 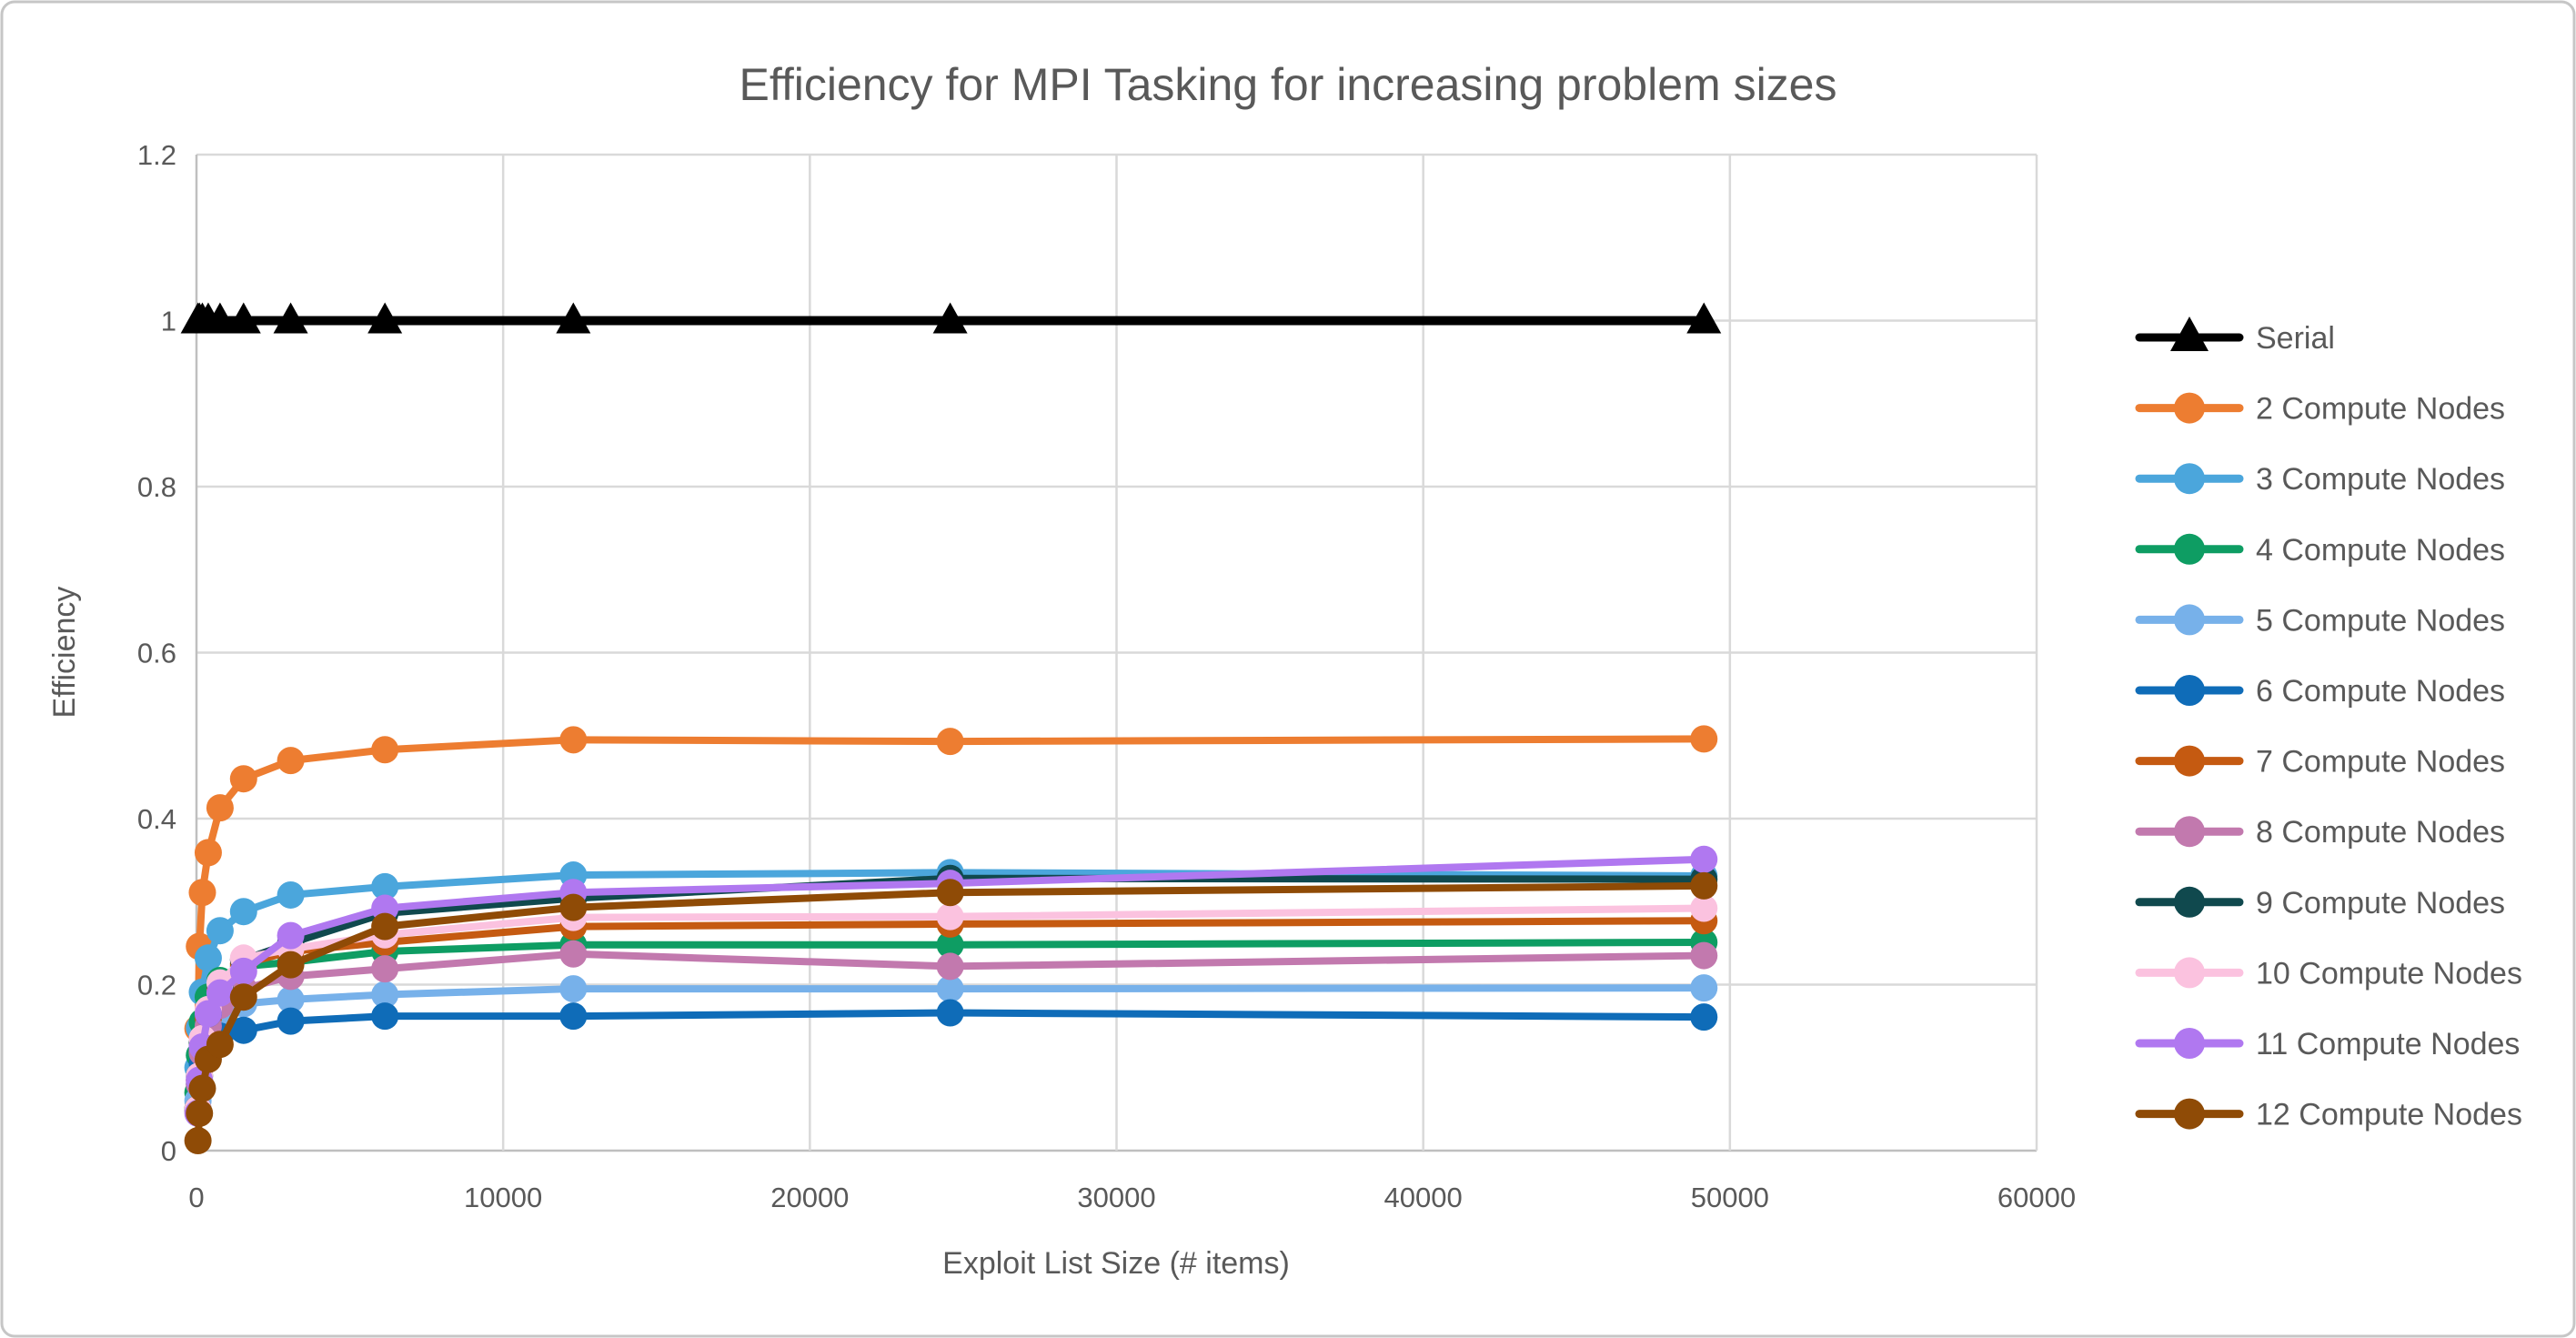 What do you see at coordinates (2380, 832) in the screenshot?
I see `legend-label-8-compute-nodes: 8 Compute Nodes` at bounding box center [2380, 832].